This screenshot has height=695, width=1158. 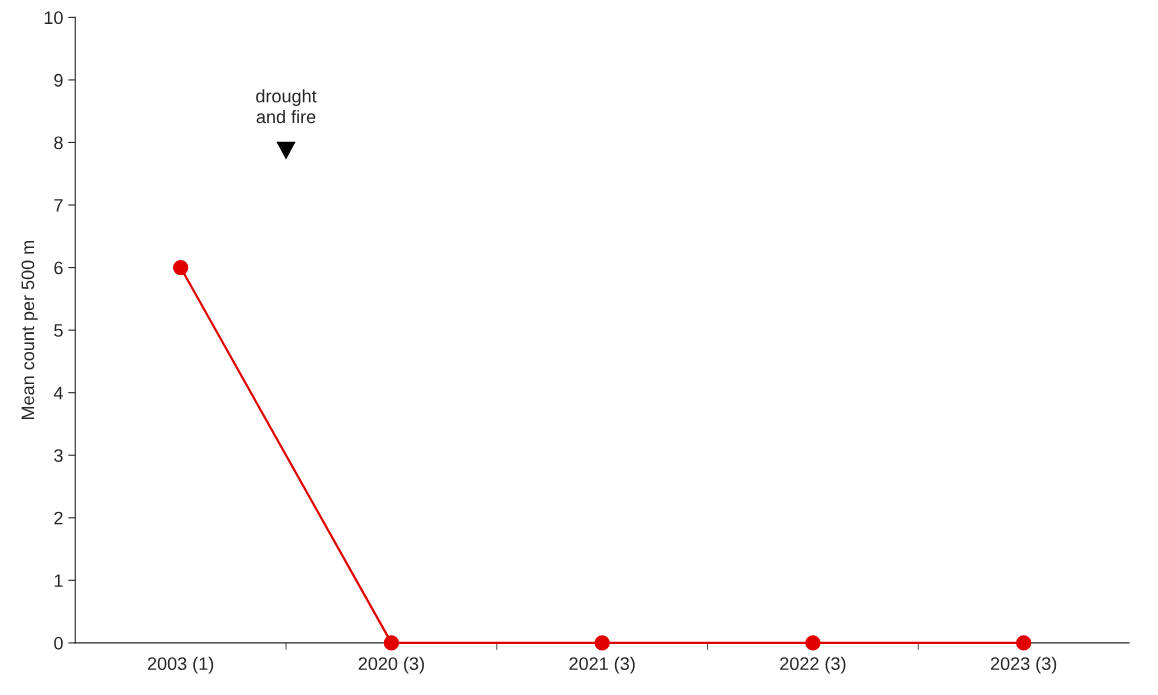 What do you see at coordinates (58, 393) in the screenshot?
I see `y-tick-label: 4` at bounding box center [58, 393].